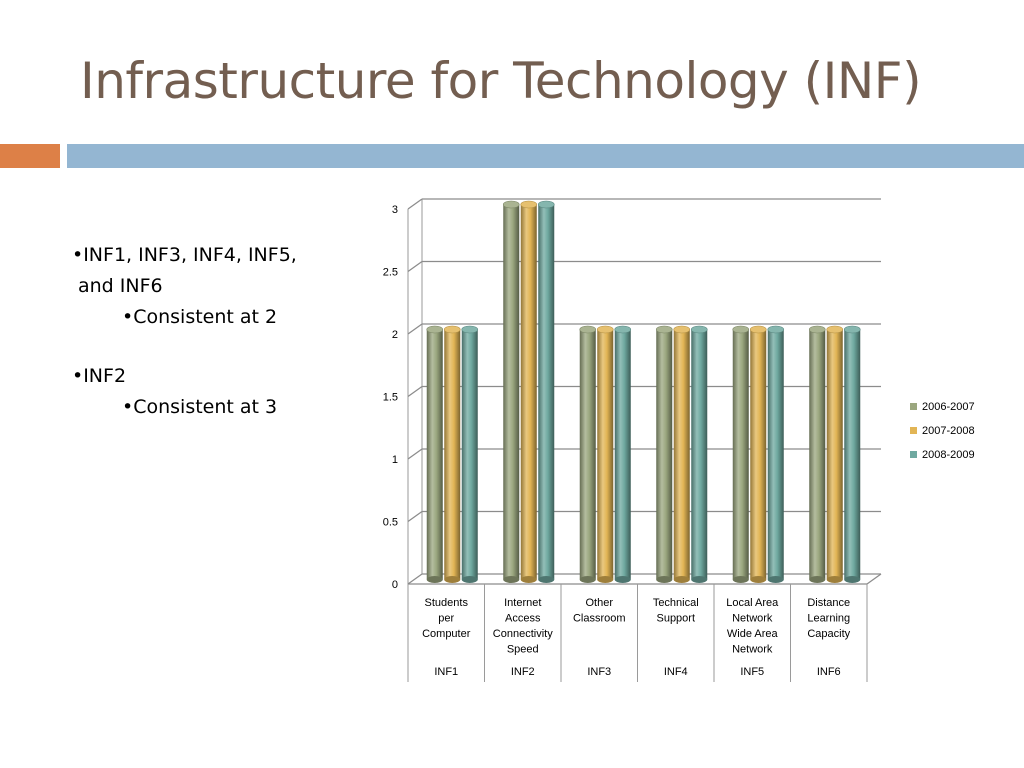 The height and width of the screenshot is (768, 1024). Describe the element at coordinates (753, 634) in the screenshot. I see `x-category-label: Wide Area` at that location.